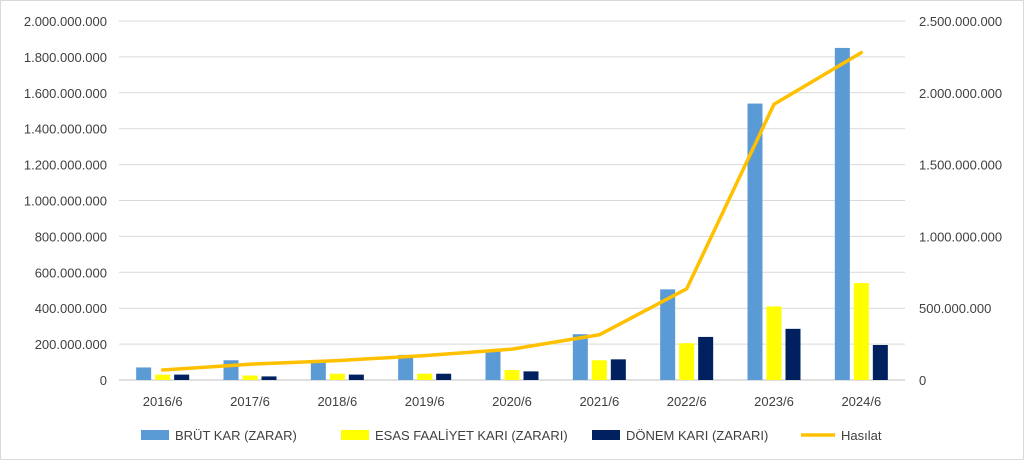  I want to click on y-left-tick-label: 200.000.000, so click(71, 344).